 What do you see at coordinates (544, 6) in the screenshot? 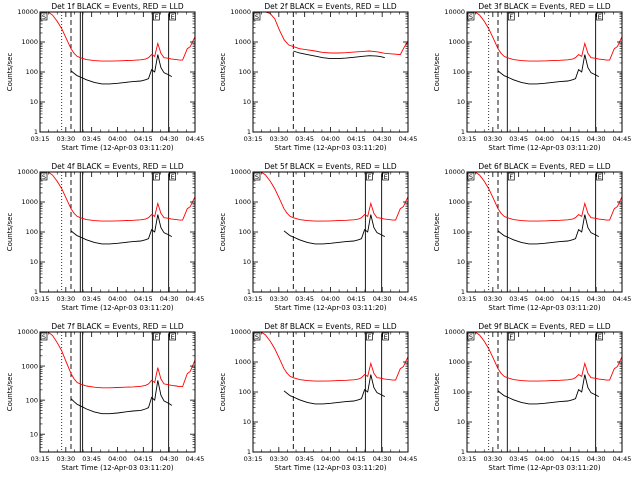
I see `chart-title: Det 3f BLACK = Events, RED = LLD` at bounding box center [544, 6].